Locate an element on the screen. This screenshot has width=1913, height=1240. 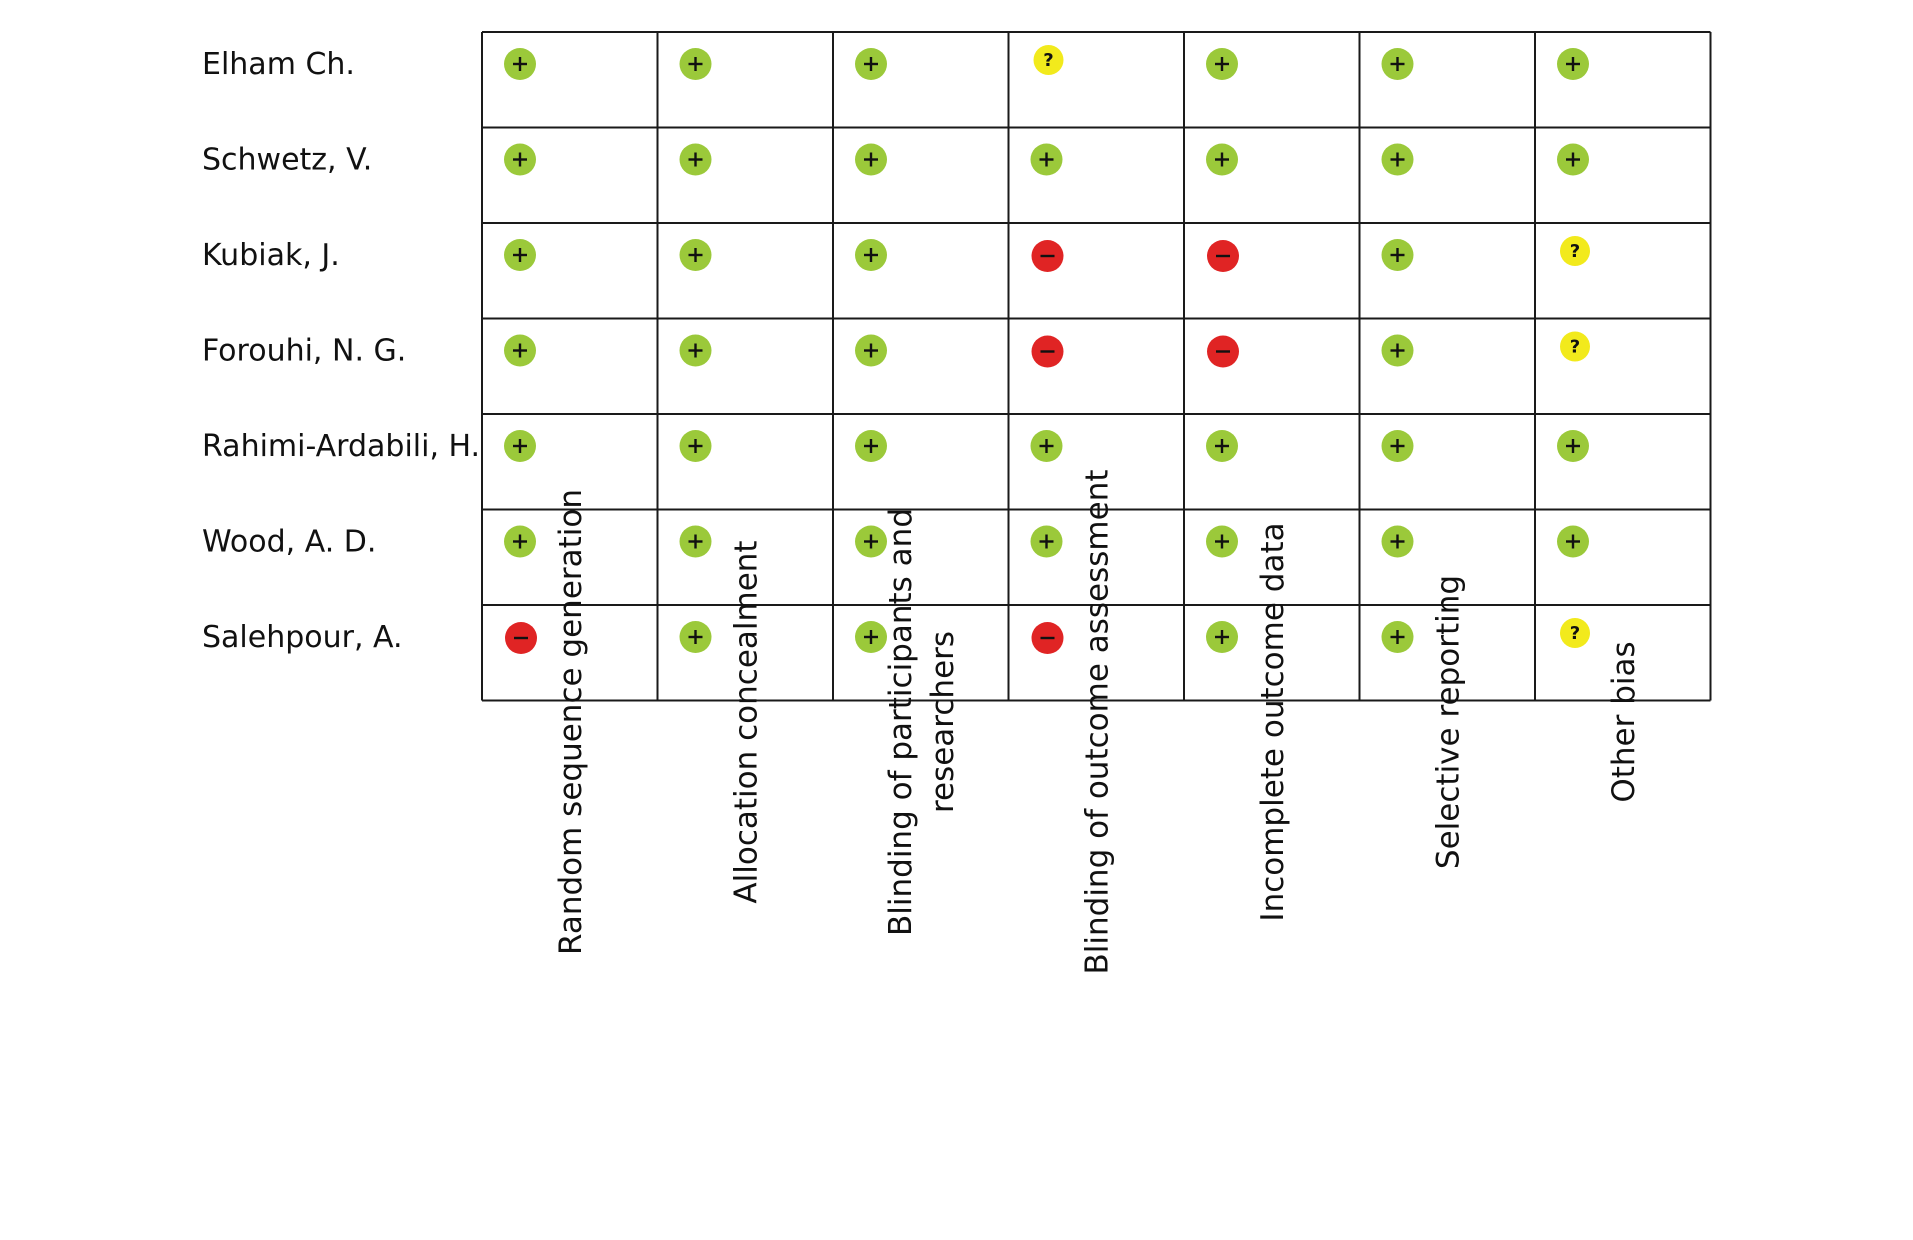
domain-label: Random sequence generation is located at coordinates (571, 722).